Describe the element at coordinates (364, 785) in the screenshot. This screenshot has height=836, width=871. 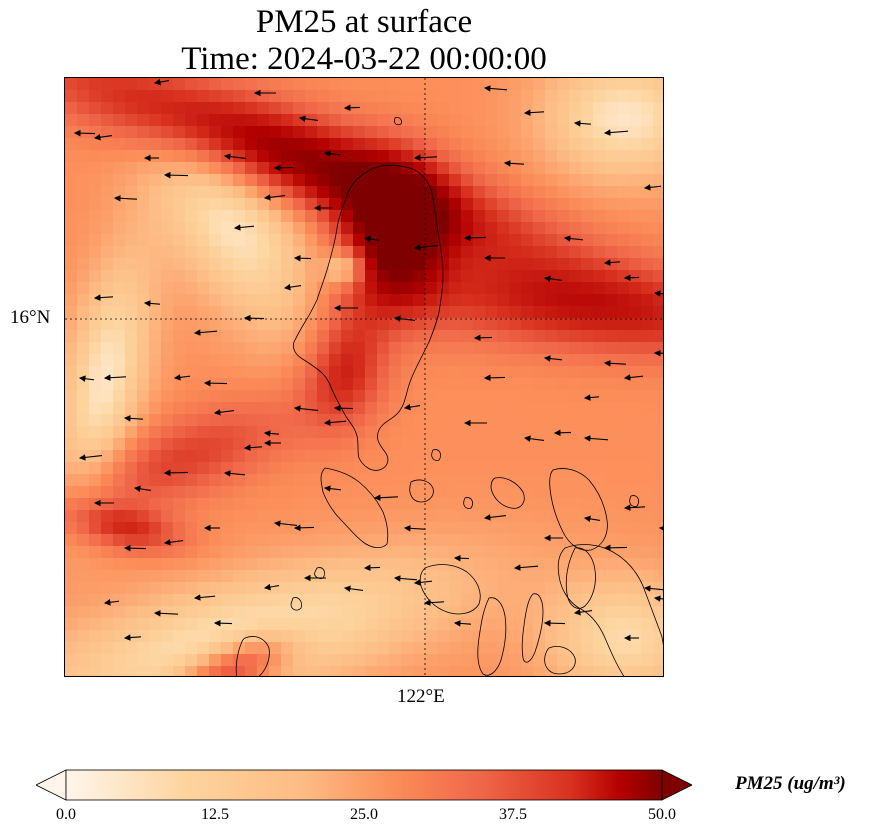
I see `colorbar-gradient` at that location.